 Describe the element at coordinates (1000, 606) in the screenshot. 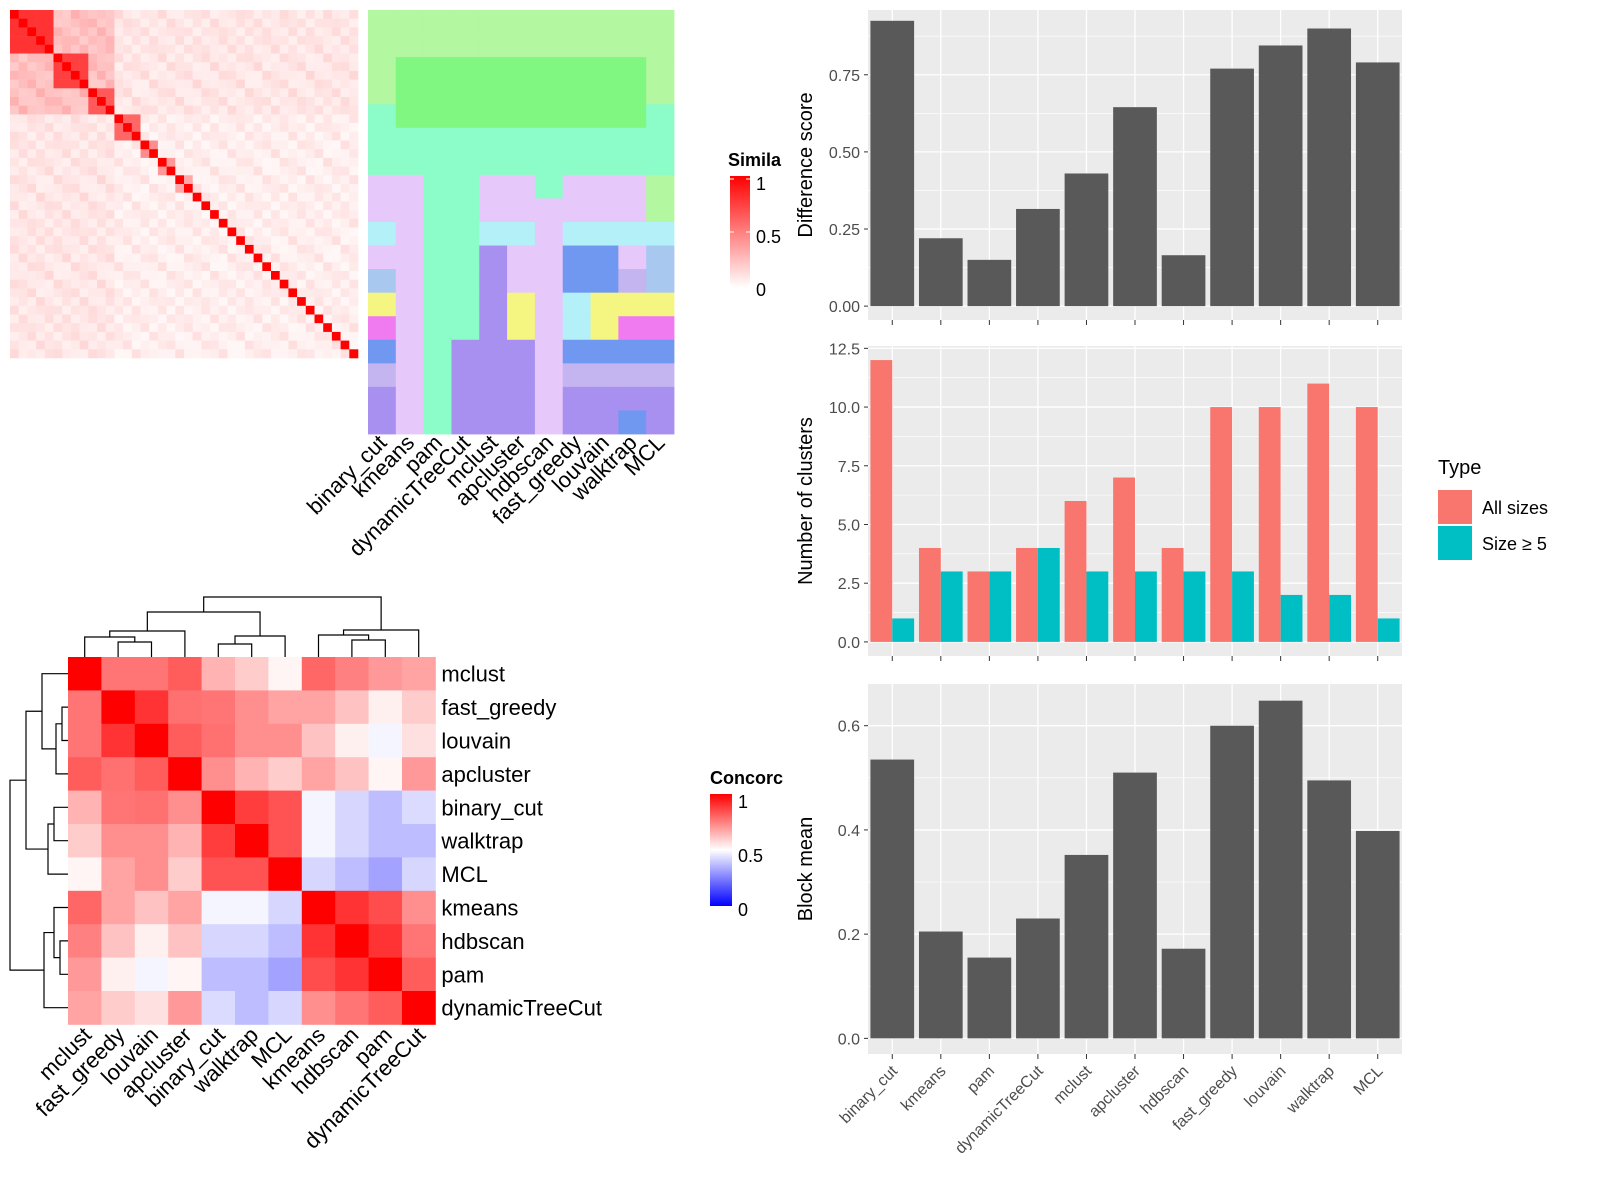

I see `bar-size-ge5` at that location.